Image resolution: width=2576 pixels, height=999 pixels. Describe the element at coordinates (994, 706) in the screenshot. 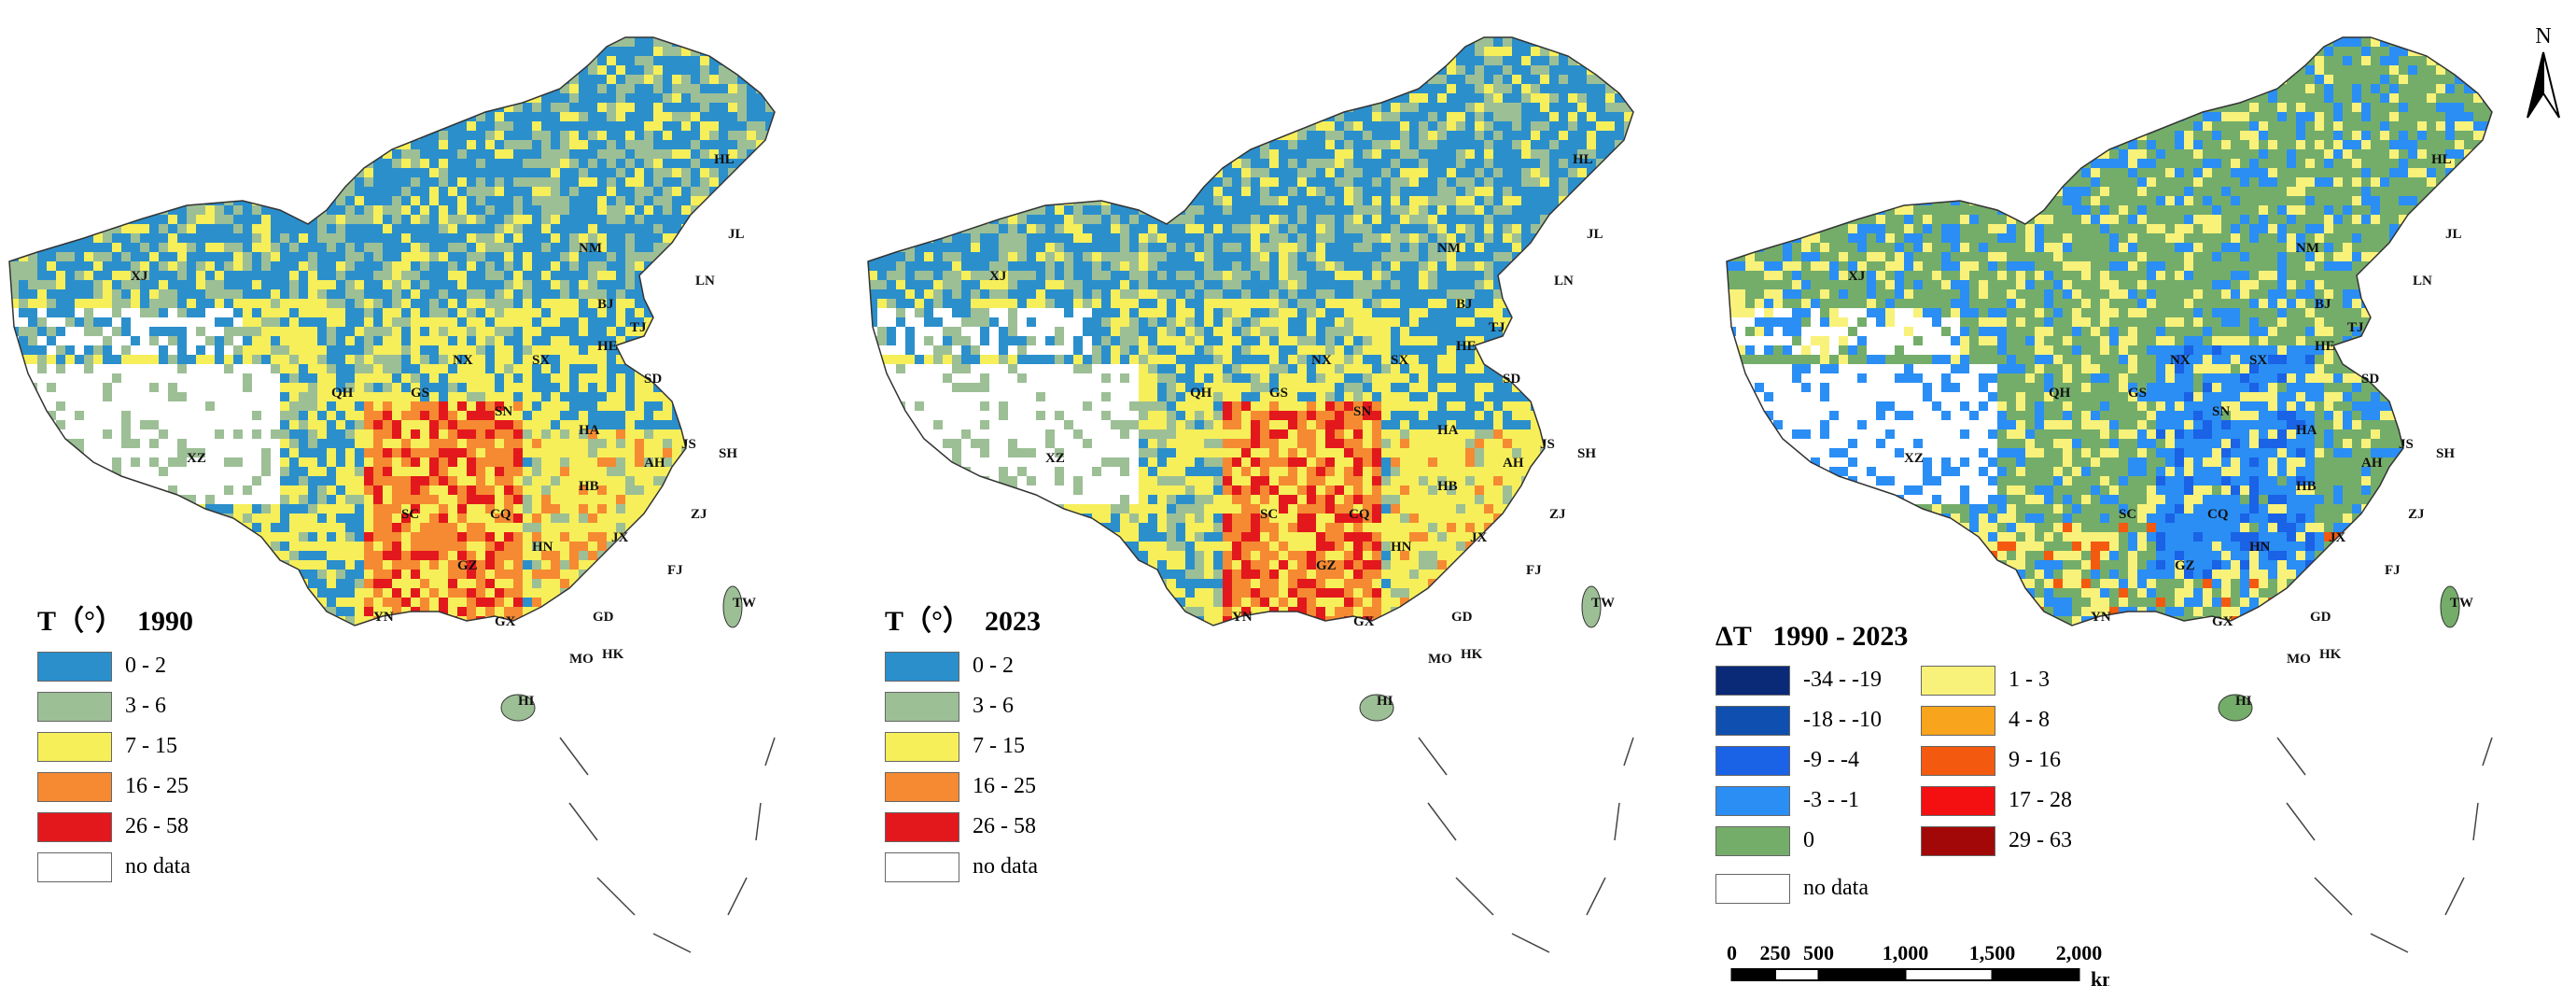

I see `legend-label: 3 - 6` at that location.